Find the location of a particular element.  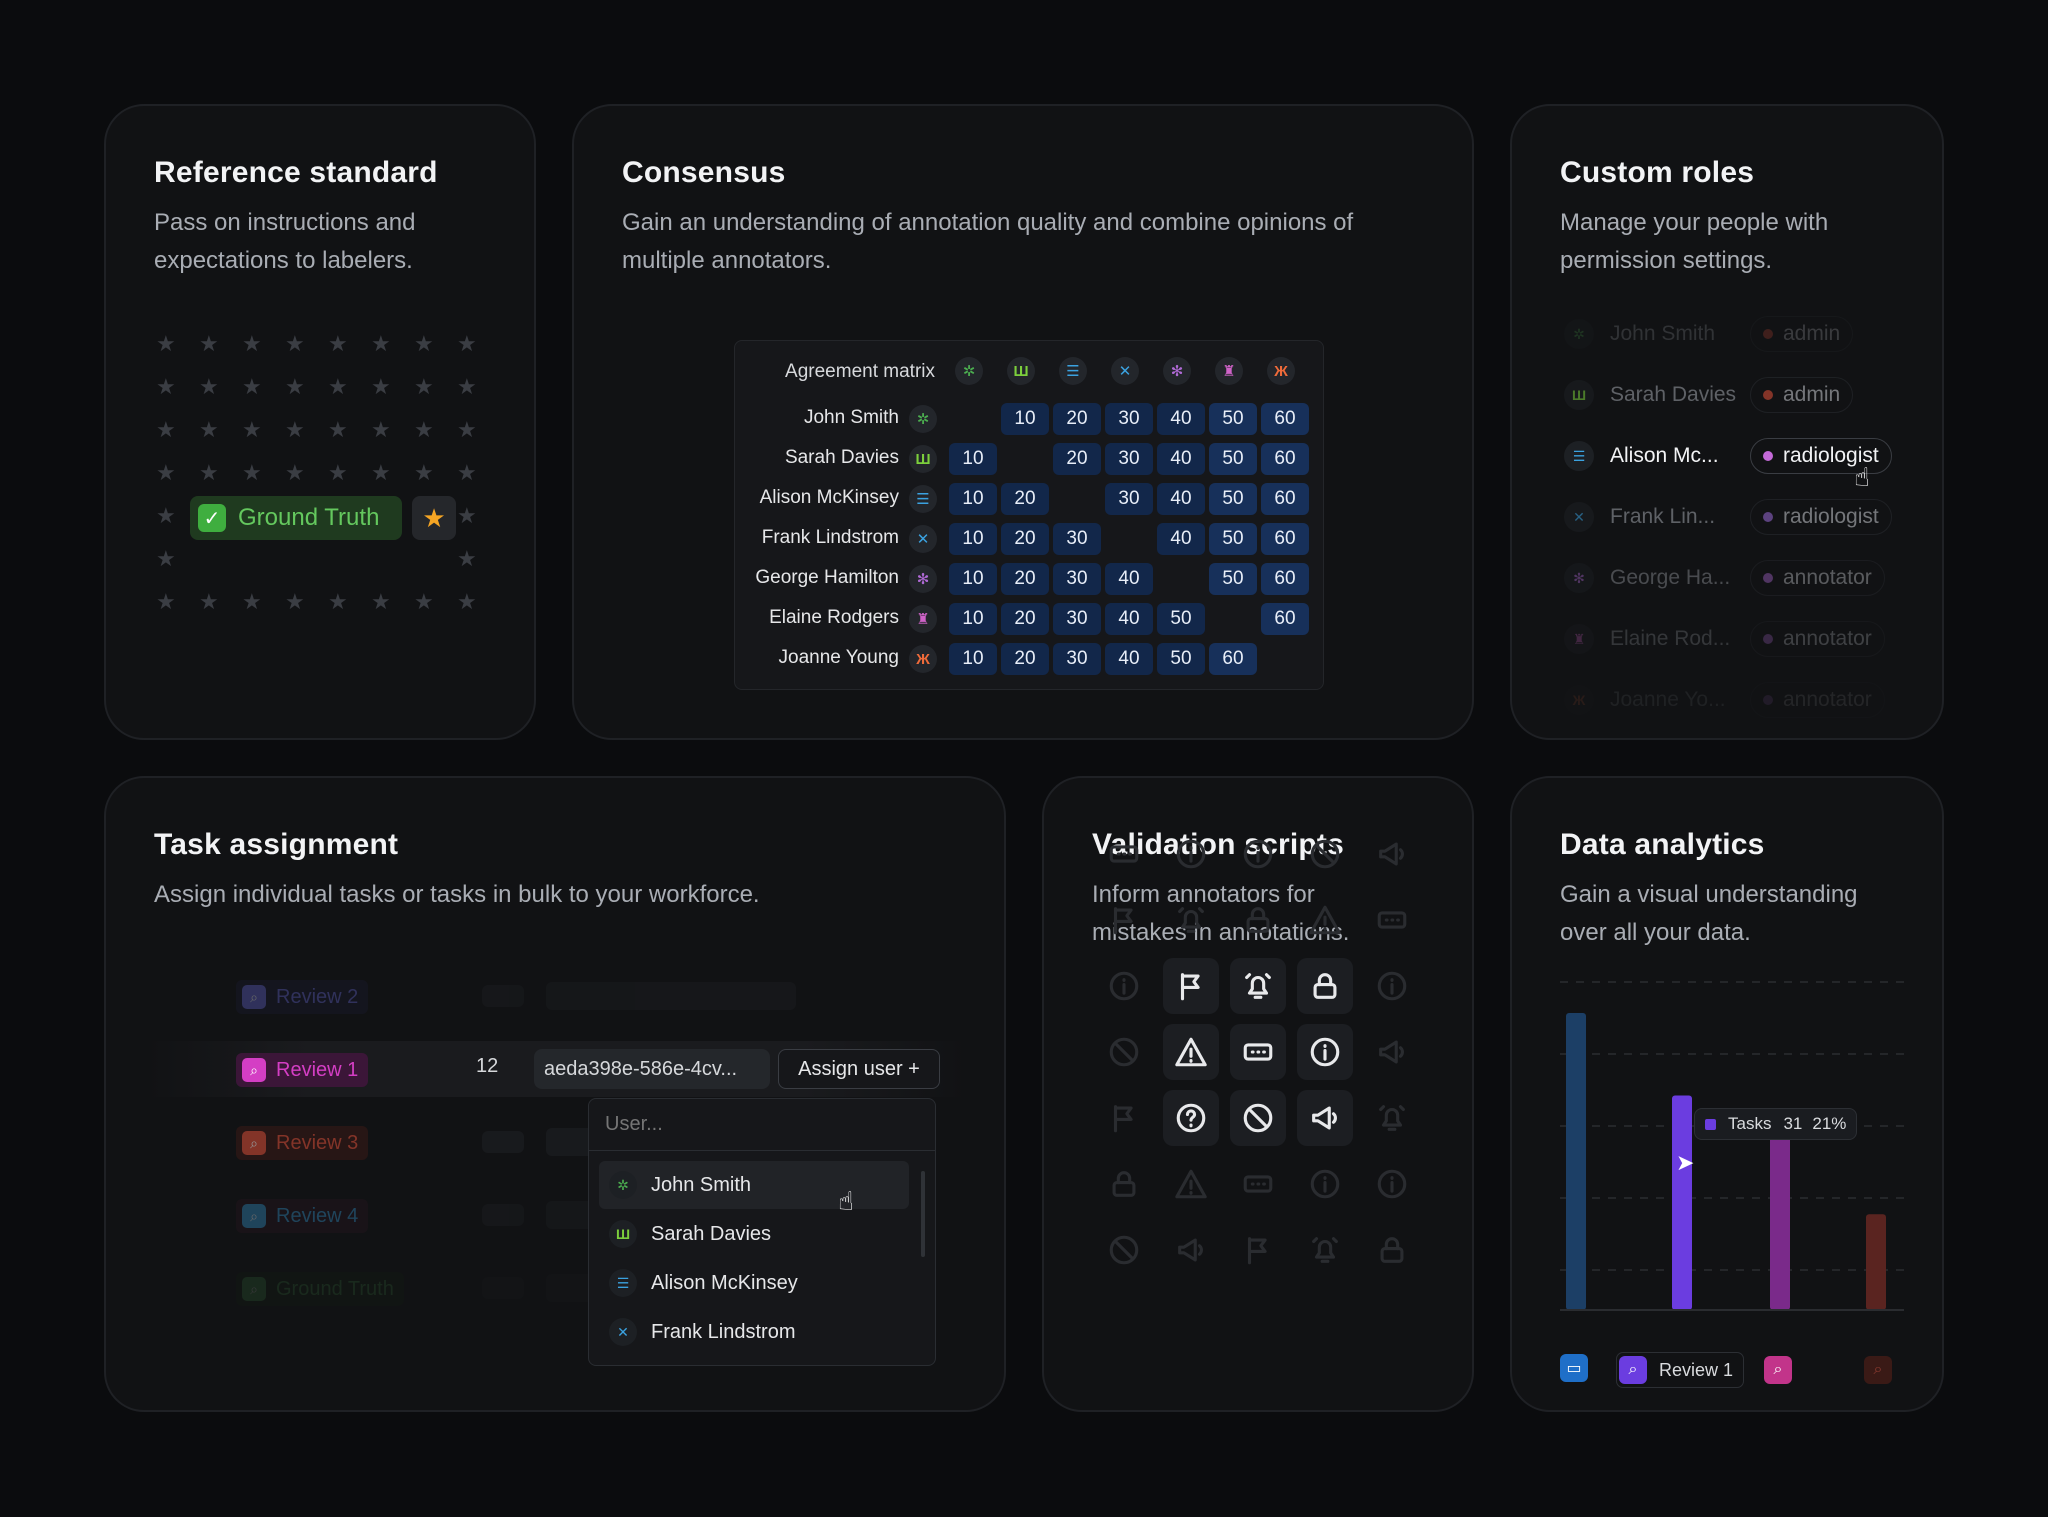

warning-icon is located at coordinates (1191, 1052).